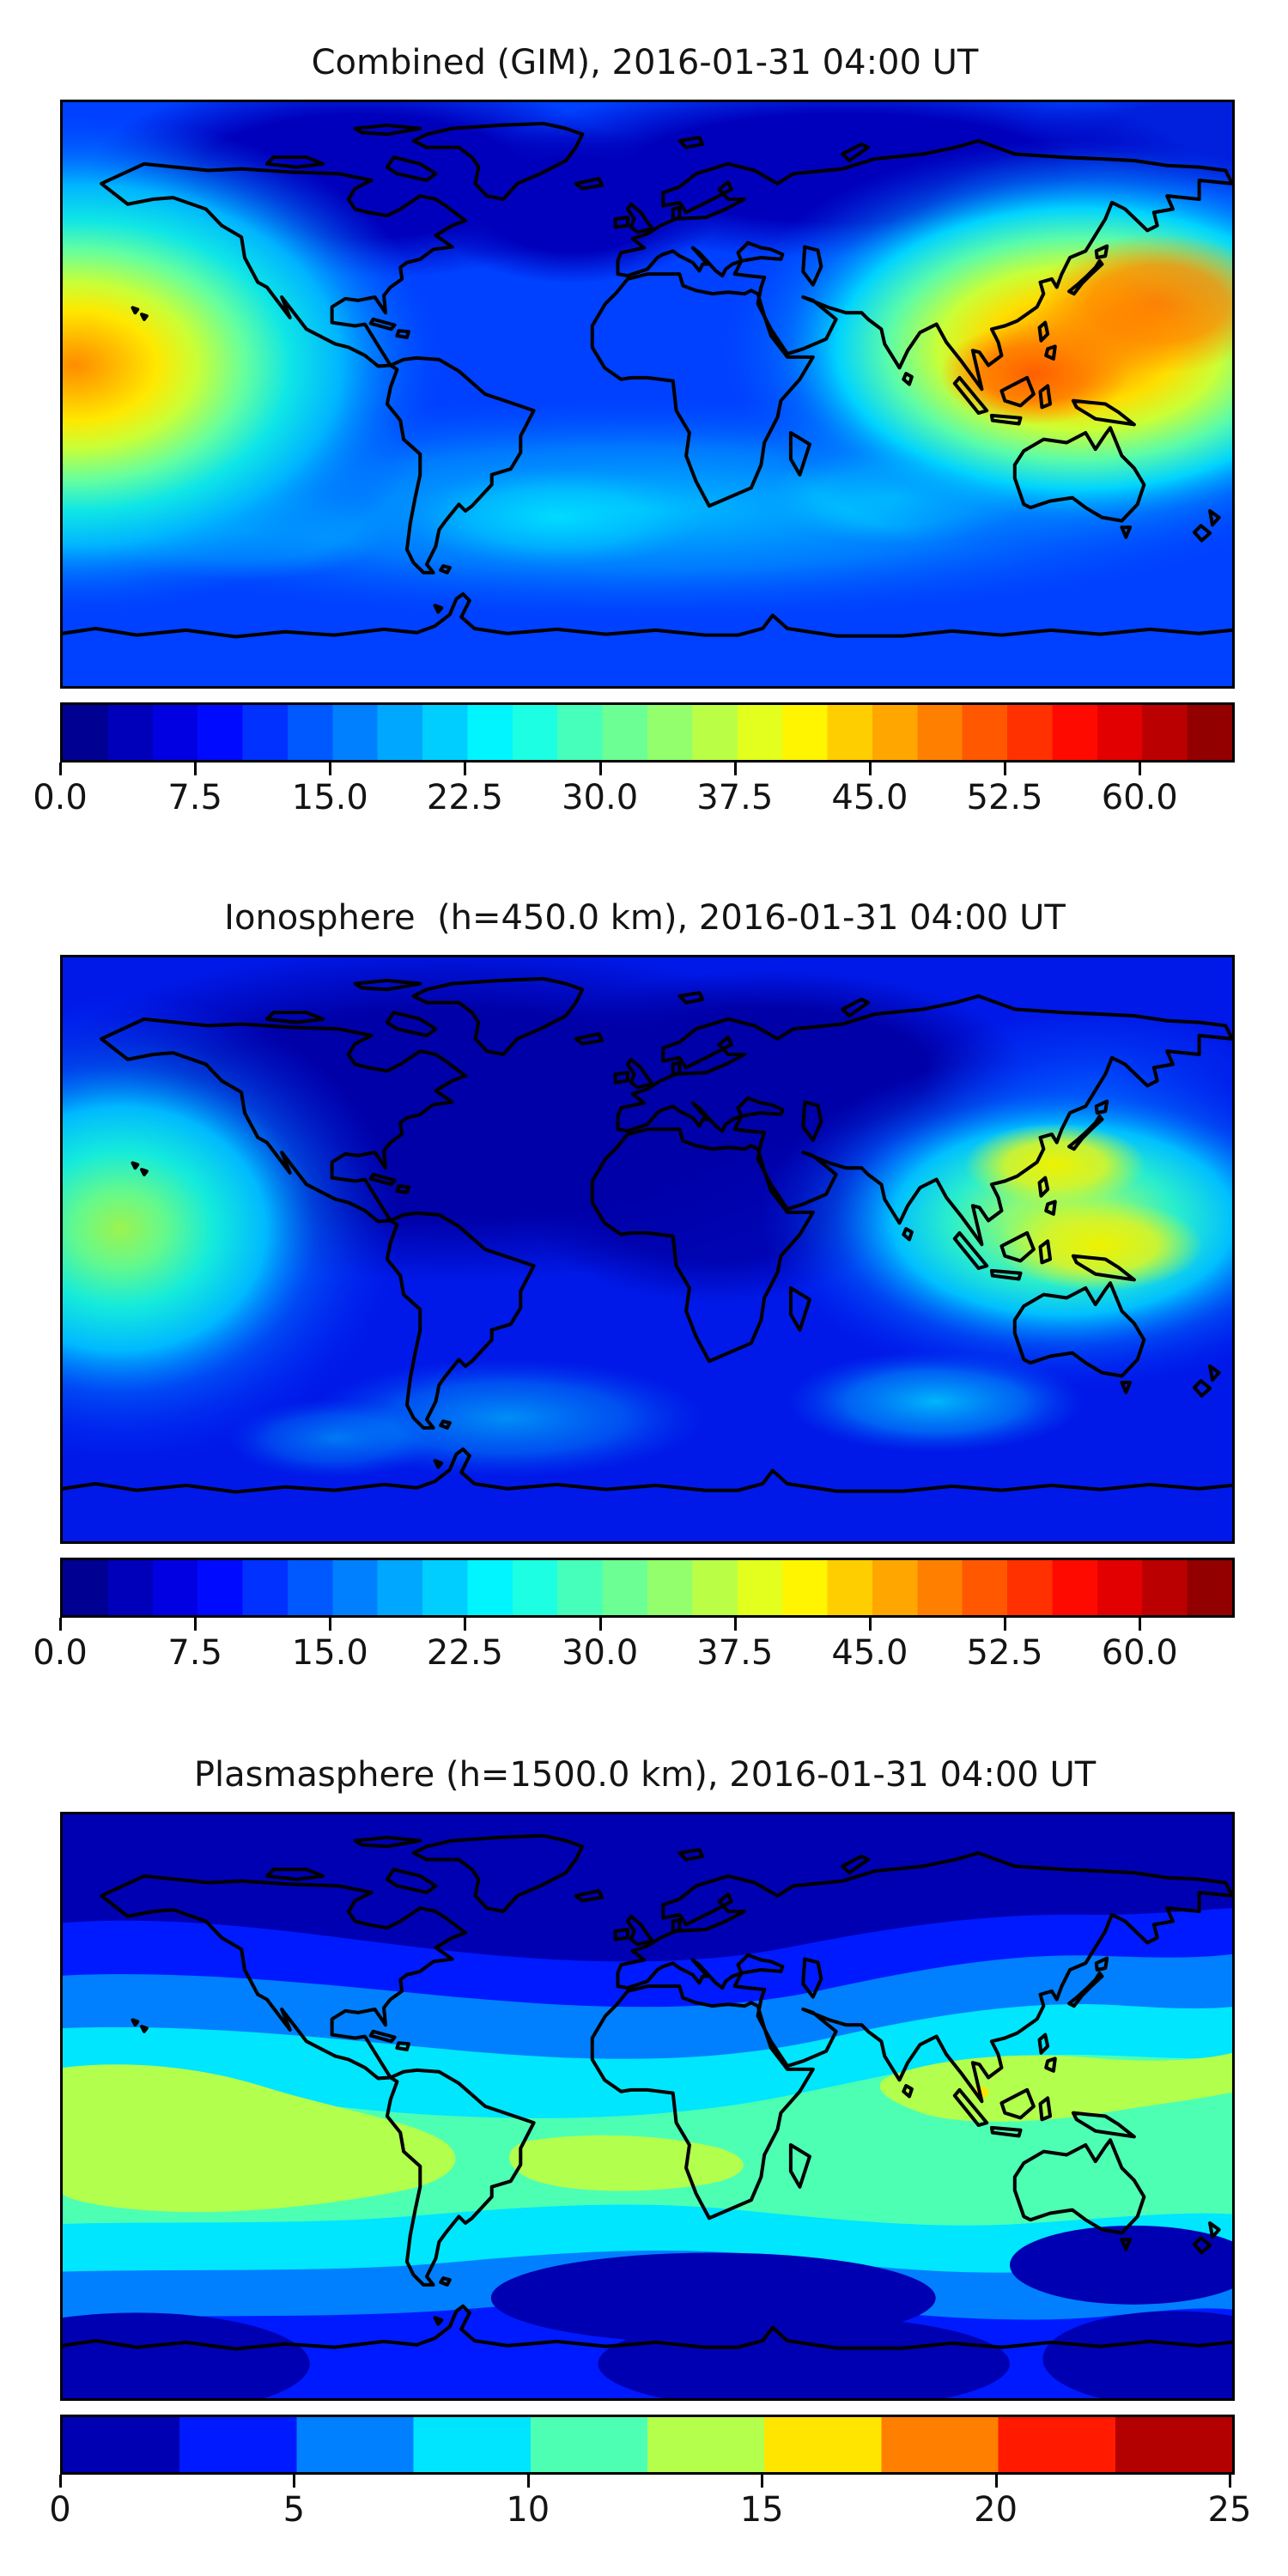  Describe the element at coordinates (647, 2445) in the screenshot. I see `colorbar-plasmasphere` at that location.